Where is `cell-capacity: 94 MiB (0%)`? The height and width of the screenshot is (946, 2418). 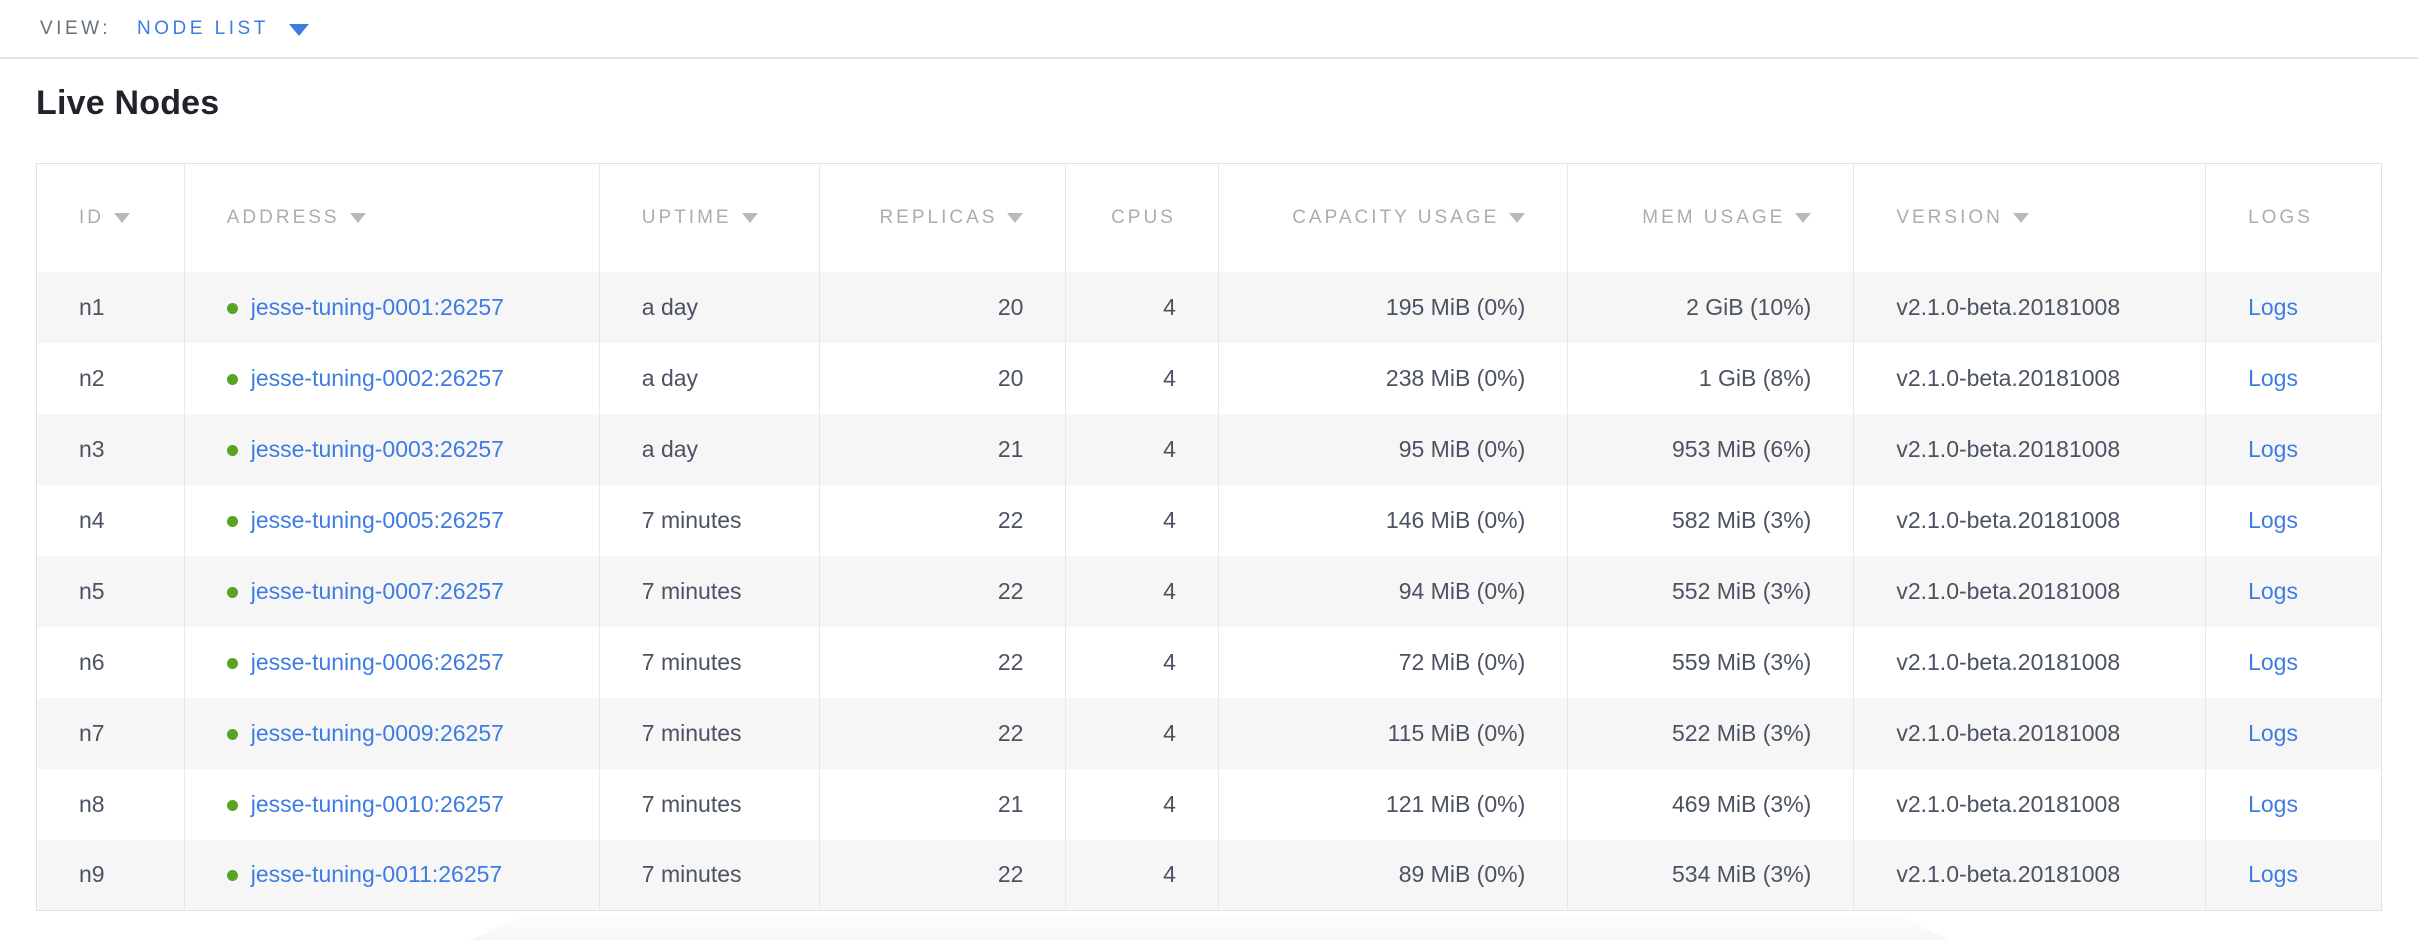 cell-capacity: 94 MiB (0%) is located at coordinates (1392, 591).